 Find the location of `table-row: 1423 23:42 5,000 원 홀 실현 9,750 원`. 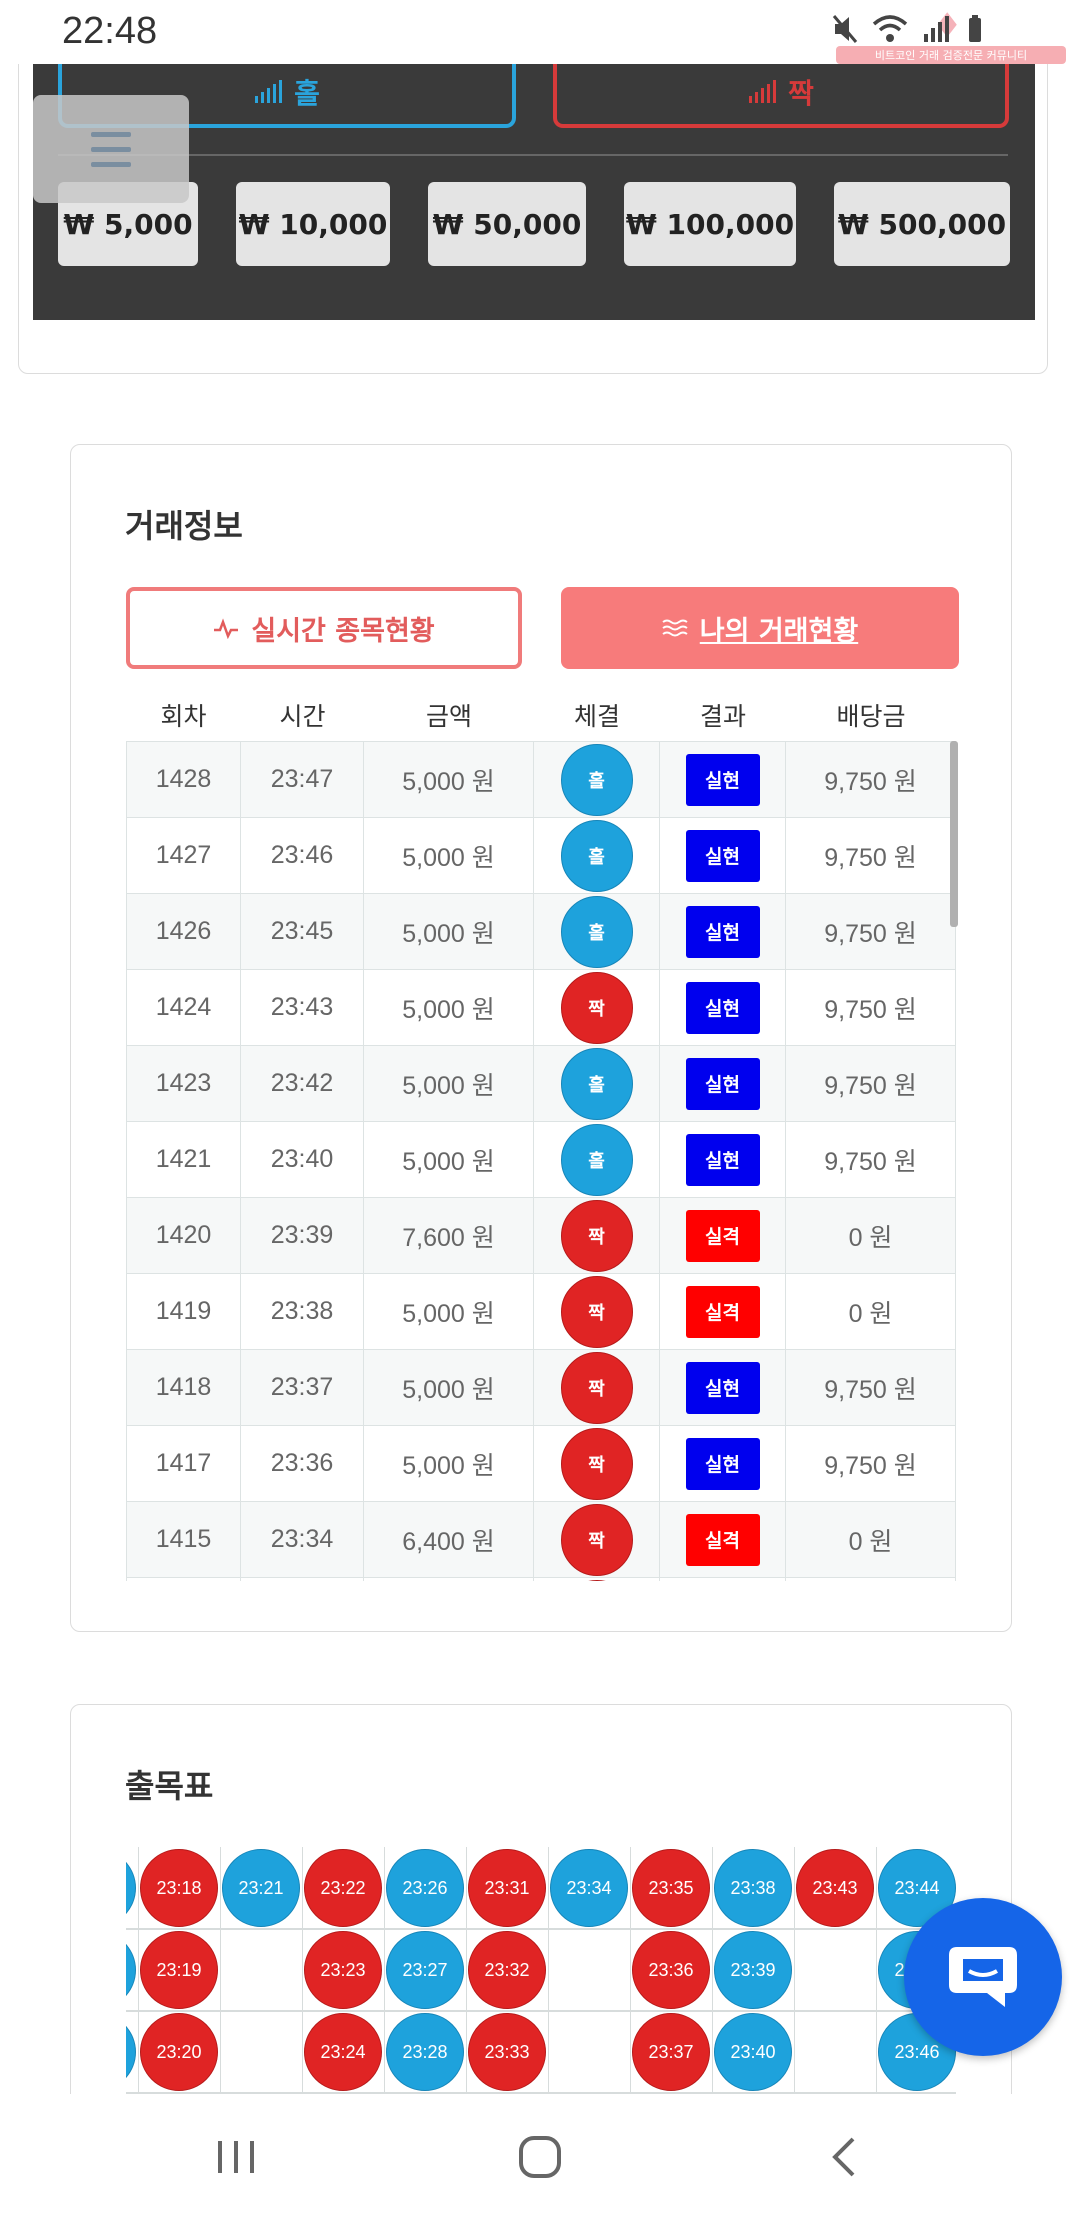

table-row: 1423 23:42 5,000 원 홀 실현 9,750 원 is located at coordinates (541, 1084).